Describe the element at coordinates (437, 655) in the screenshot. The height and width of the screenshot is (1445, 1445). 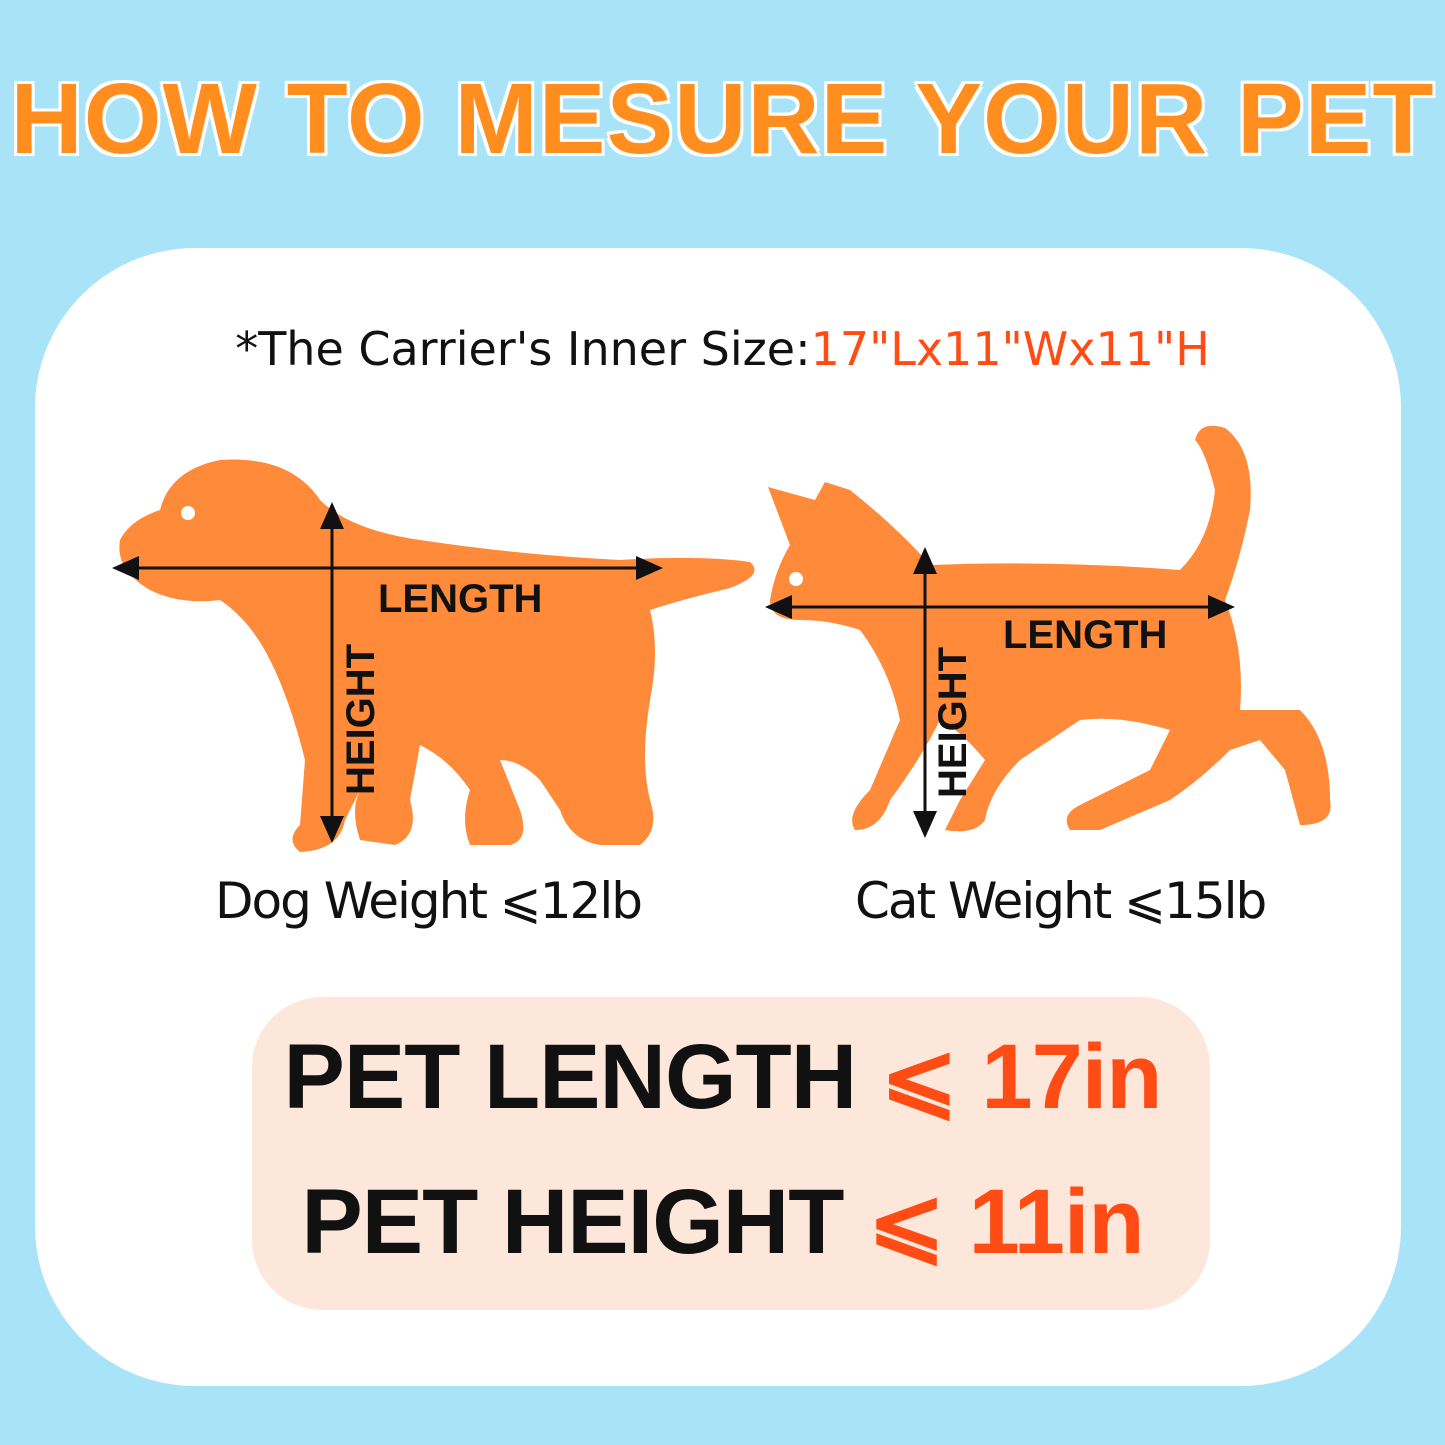
I see `dog-silhouette` at that location.